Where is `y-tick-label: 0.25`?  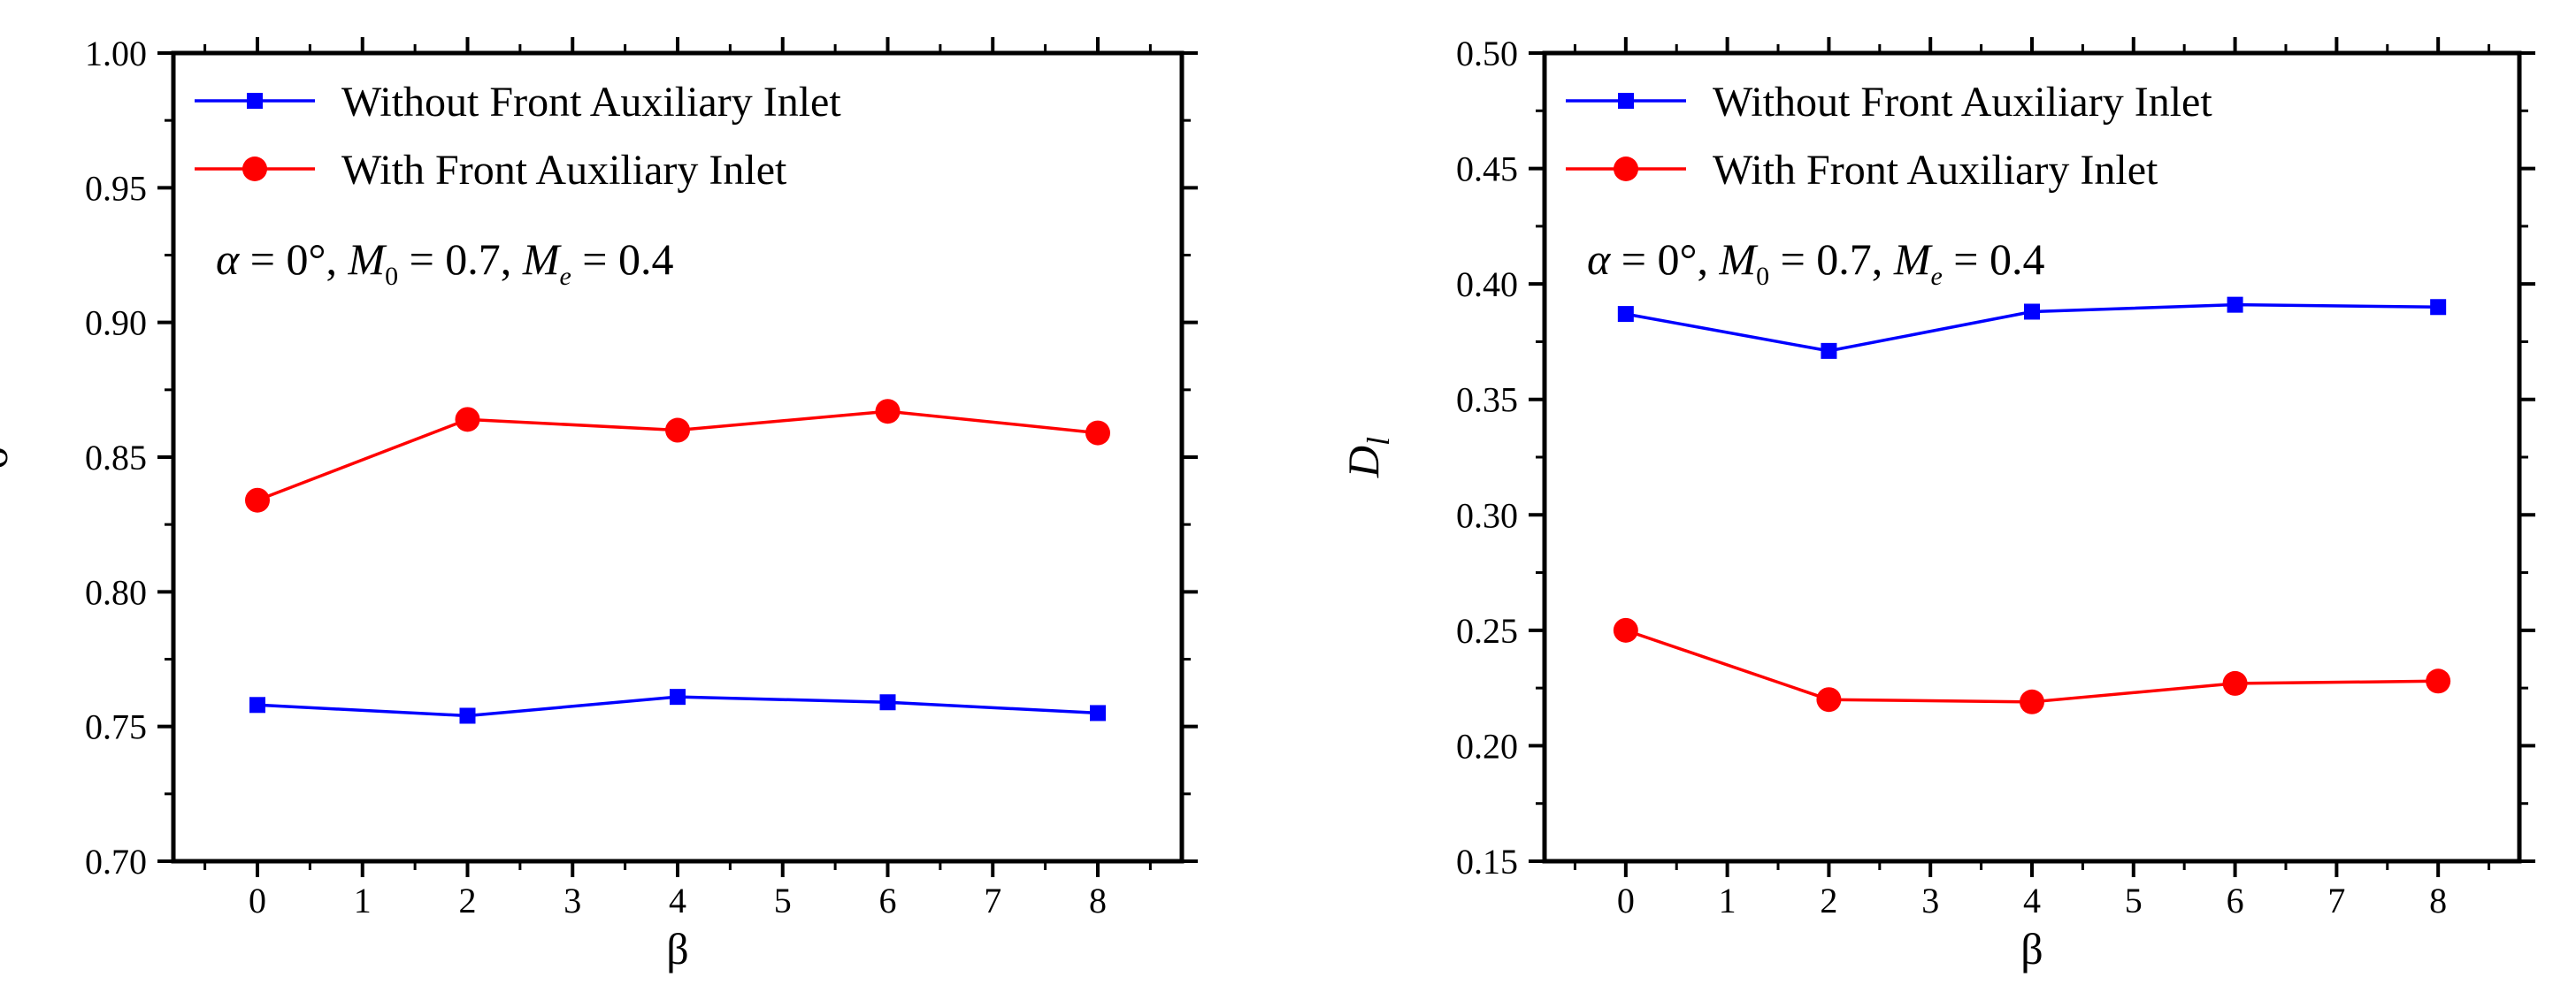
y-tick-label: 0.25 is located at coordinates (1487, 631).